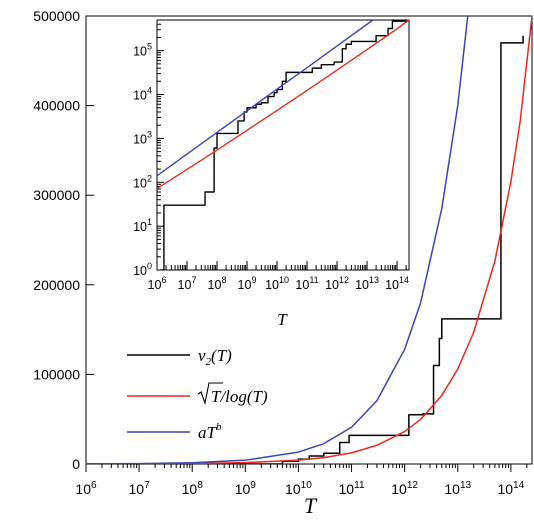  I want to click on legend-entry-sqrt-over-log: T/log(T), so click(197, 394).